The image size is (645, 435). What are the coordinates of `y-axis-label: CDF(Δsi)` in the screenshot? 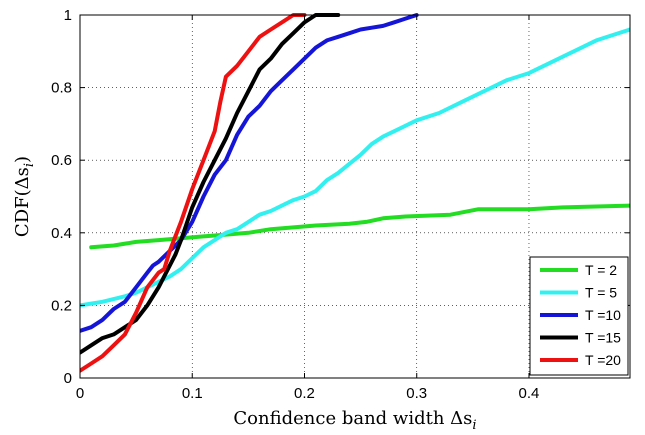 It's located at (24, 196).